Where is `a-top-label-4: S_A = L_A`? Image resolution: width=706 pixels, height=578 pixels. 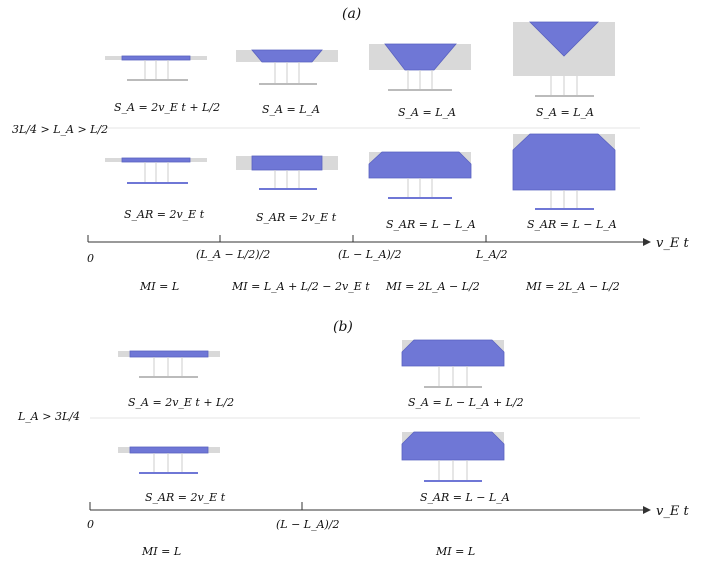
a-top-label-4: S_A = L_A is located at coordinates (565, 112).